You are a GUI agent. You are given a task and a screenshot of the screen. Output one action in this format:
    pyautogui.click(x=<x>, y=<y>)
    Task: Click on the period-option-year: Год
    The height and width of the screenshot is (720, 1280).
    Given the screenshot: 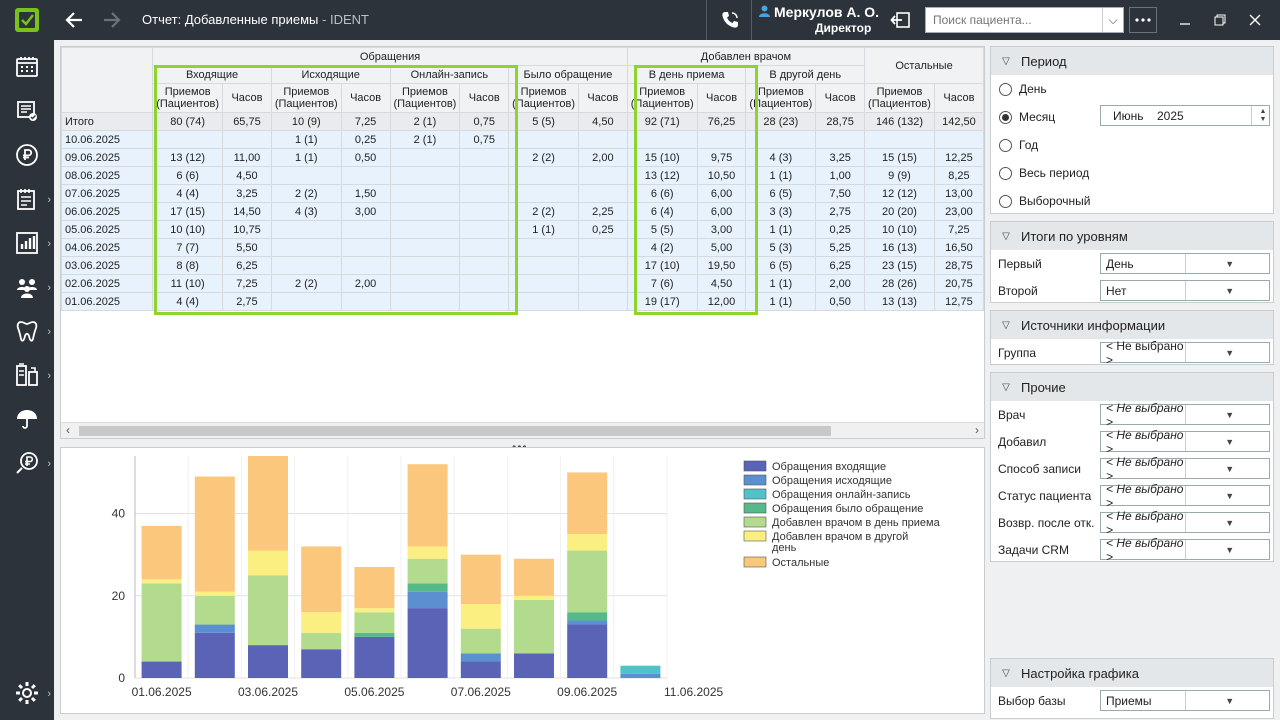 What is the action you would take?
    pyautogui.click(x=1018, y=145)
    